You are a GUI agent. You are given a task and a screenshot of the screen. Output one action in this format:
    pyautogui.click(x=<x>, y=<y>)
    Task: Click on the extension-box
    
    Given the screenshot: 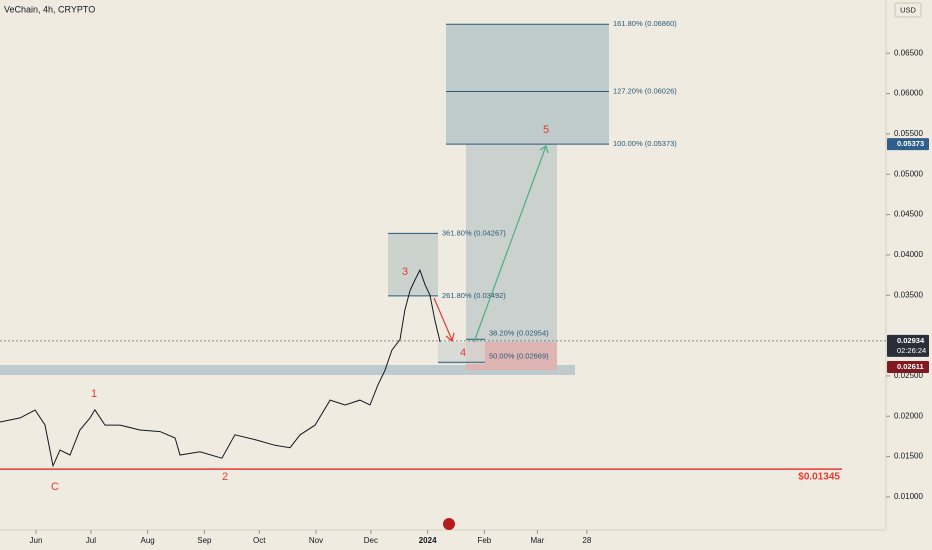 What is the action you would take?
    pyautogui.click(x=413, y=264)
    